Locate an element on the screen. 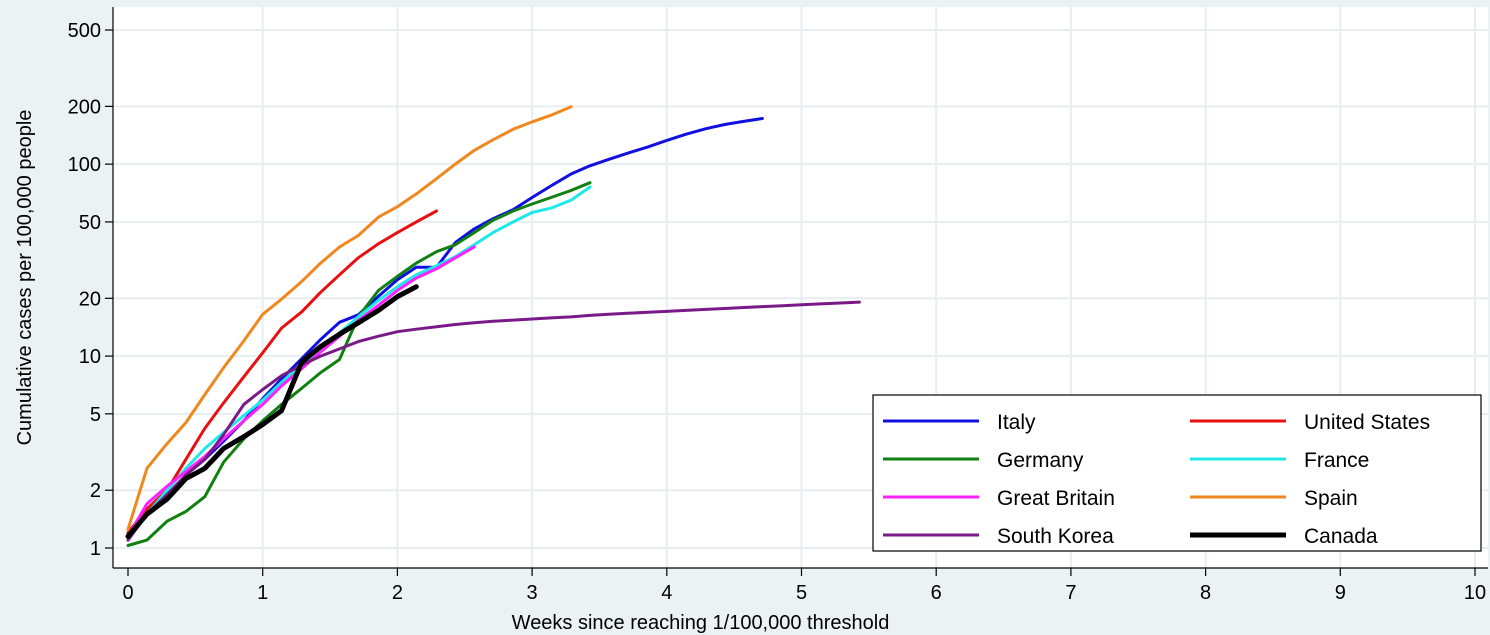 The image size is (1490, 635). legend-label-germany: Germany is located at coordinates (1040, 460).